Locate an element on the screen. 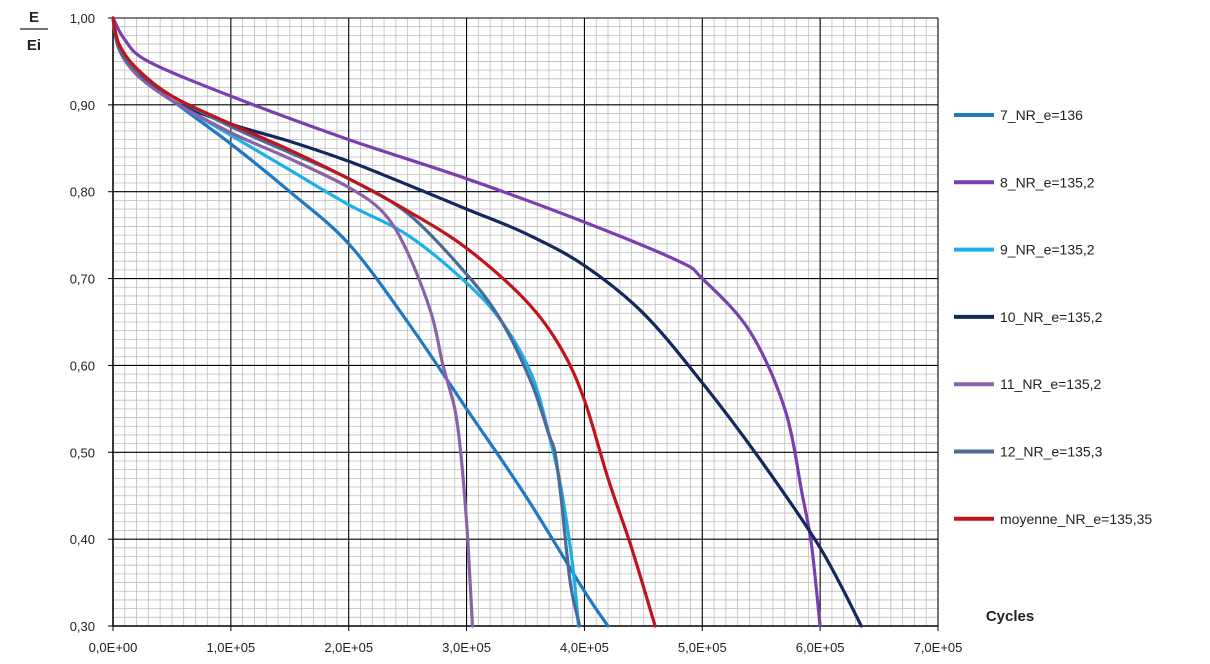 Image resolution: width=1210 pixels, height=664 pixels. x-tick-label: 0,0E+00 is located at coordinates (113, 647).